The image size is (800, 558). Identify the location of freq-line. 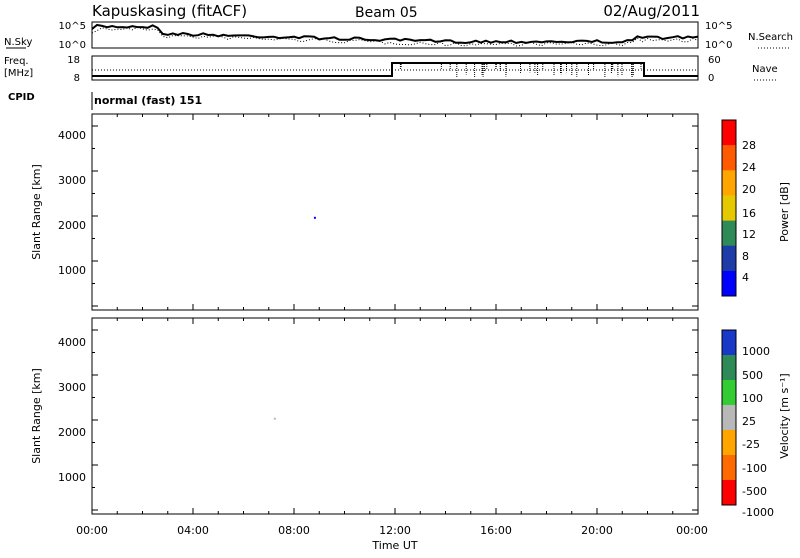
(395, 69).